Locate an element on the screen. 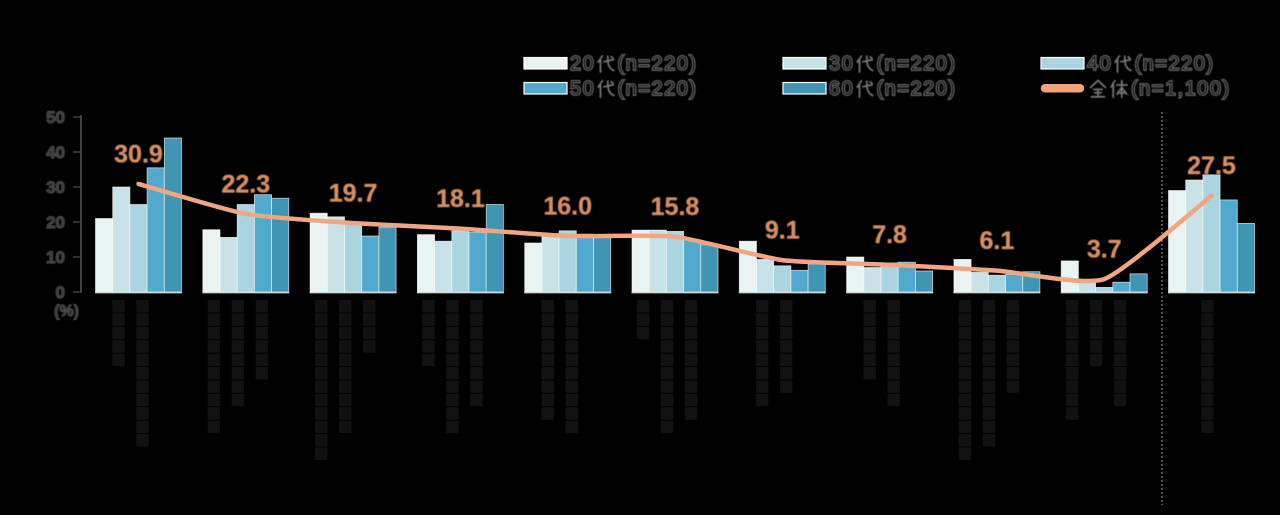 Image resolution: width=1280 pixels, height=515 pixels. svg-text: 15.8 is located at coordinates (675, 207).